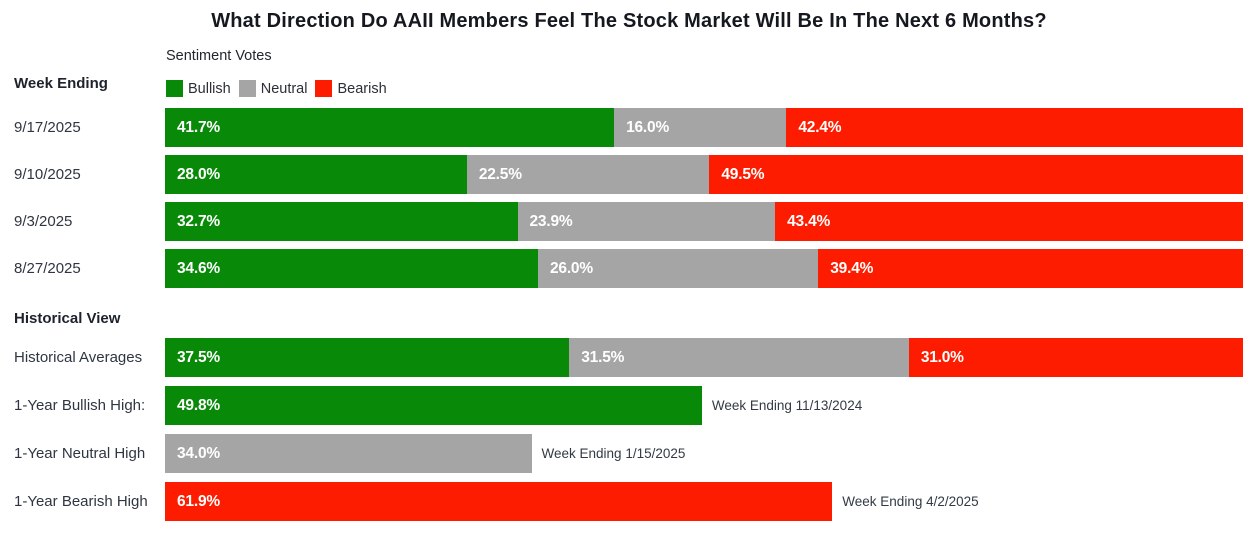  What do you see at coordinates (551, 221) in the screenshot?
I see `bar-value-label: 23.9%` at bounding box center [551, 221].